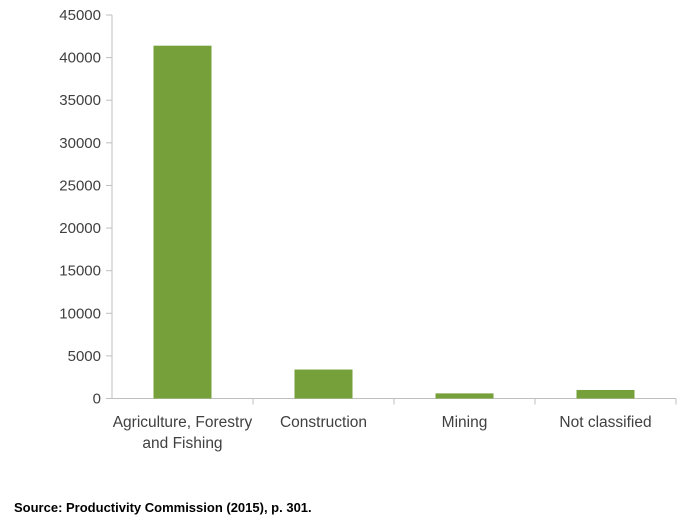 Image resolution: width=700 pixels, height=525 pixels. What do you see at coordinates (80, 228) in the screenshot?
I see `y-tick-label: 20000` at bounding box center [80, 228].